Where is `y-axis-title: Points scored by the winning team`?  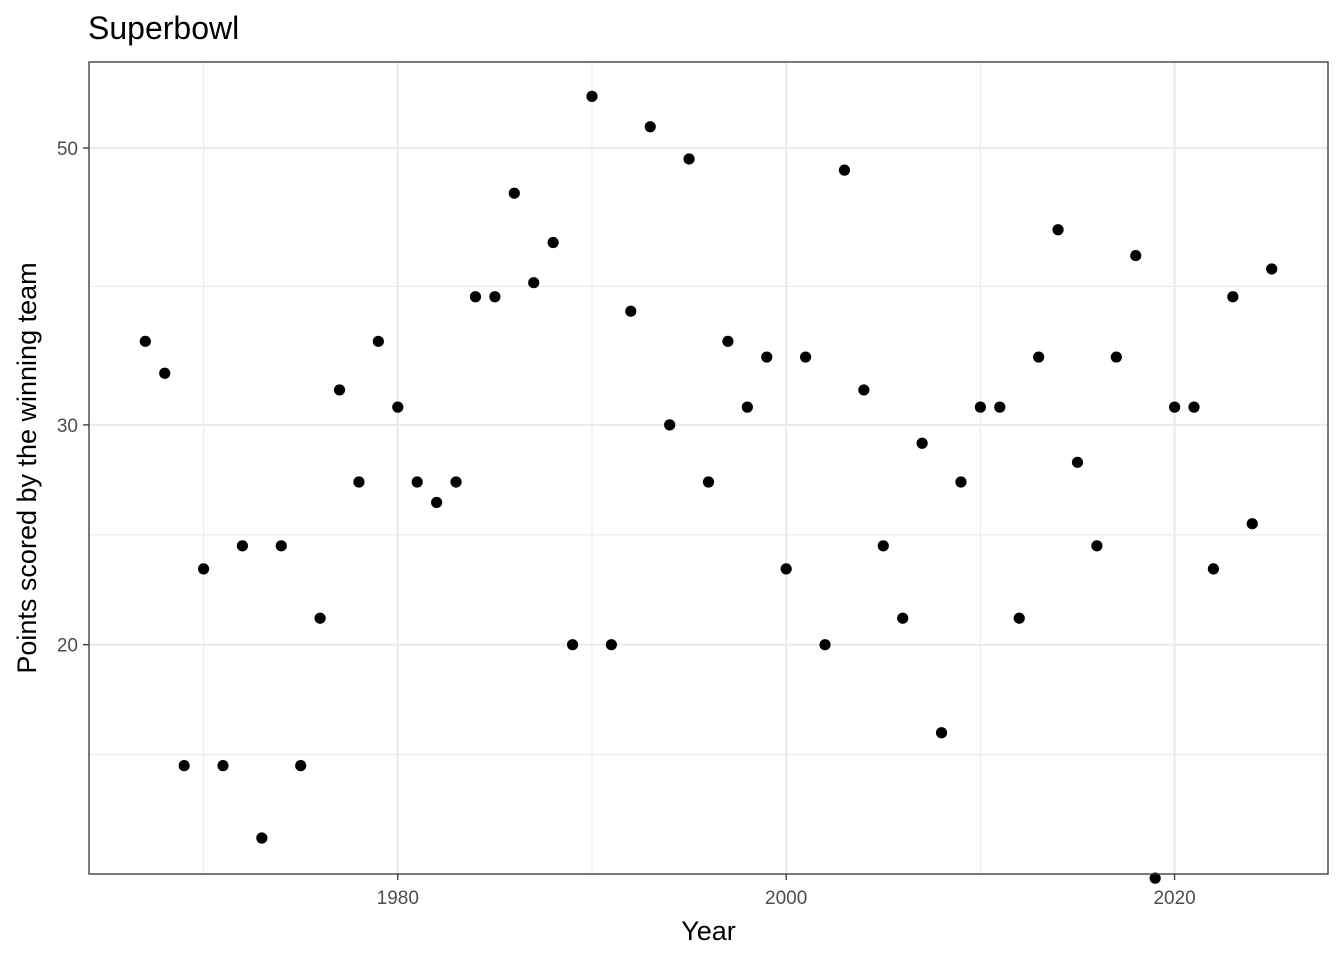 y-axis-title: Points scored by the winning team is located at coordinates (27, 467).